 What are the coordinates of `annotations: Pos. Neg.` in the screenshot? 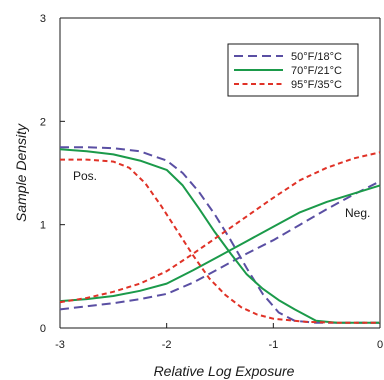 It's located at (221, 194).